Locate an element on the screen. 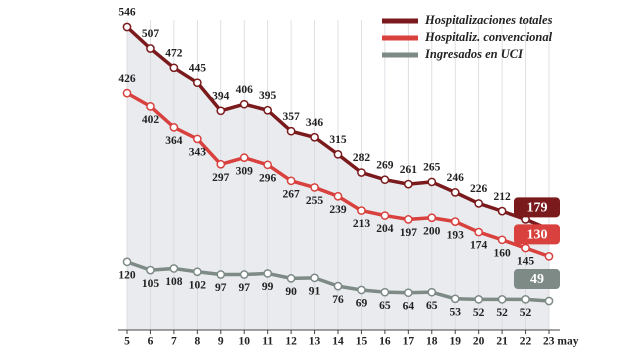 This screenshot has width=619, height=349. badge-label: 130 is located at coordinates (537, 235).